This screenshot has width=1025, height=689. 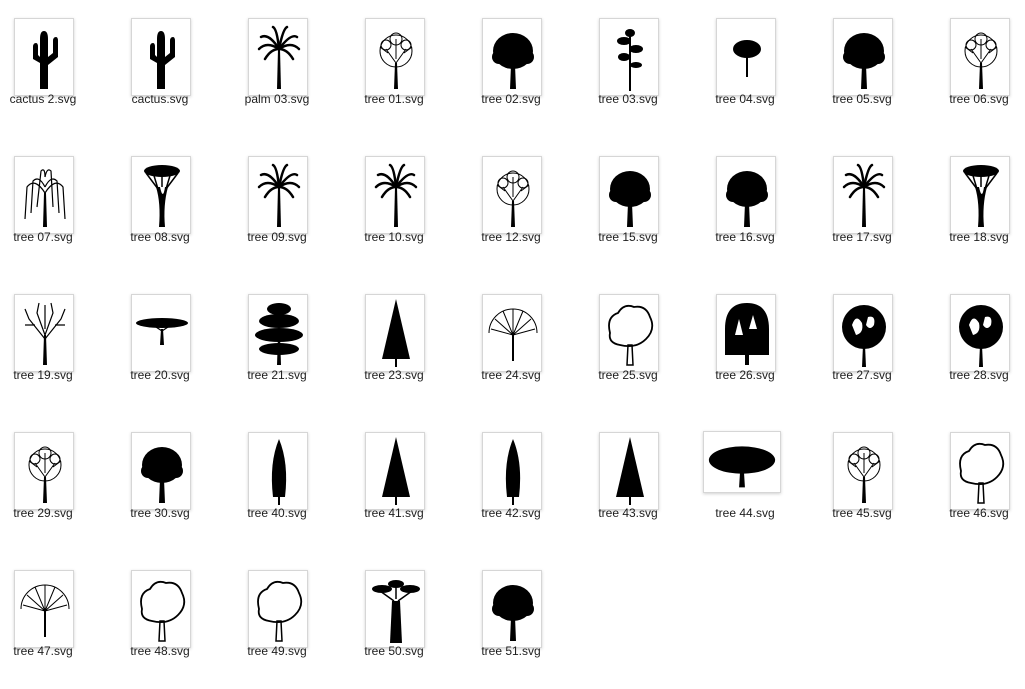 What do you see at coordinates (45, 60) in the screenshot?
I see `cactus-icon` at bounding box center [45, 60].